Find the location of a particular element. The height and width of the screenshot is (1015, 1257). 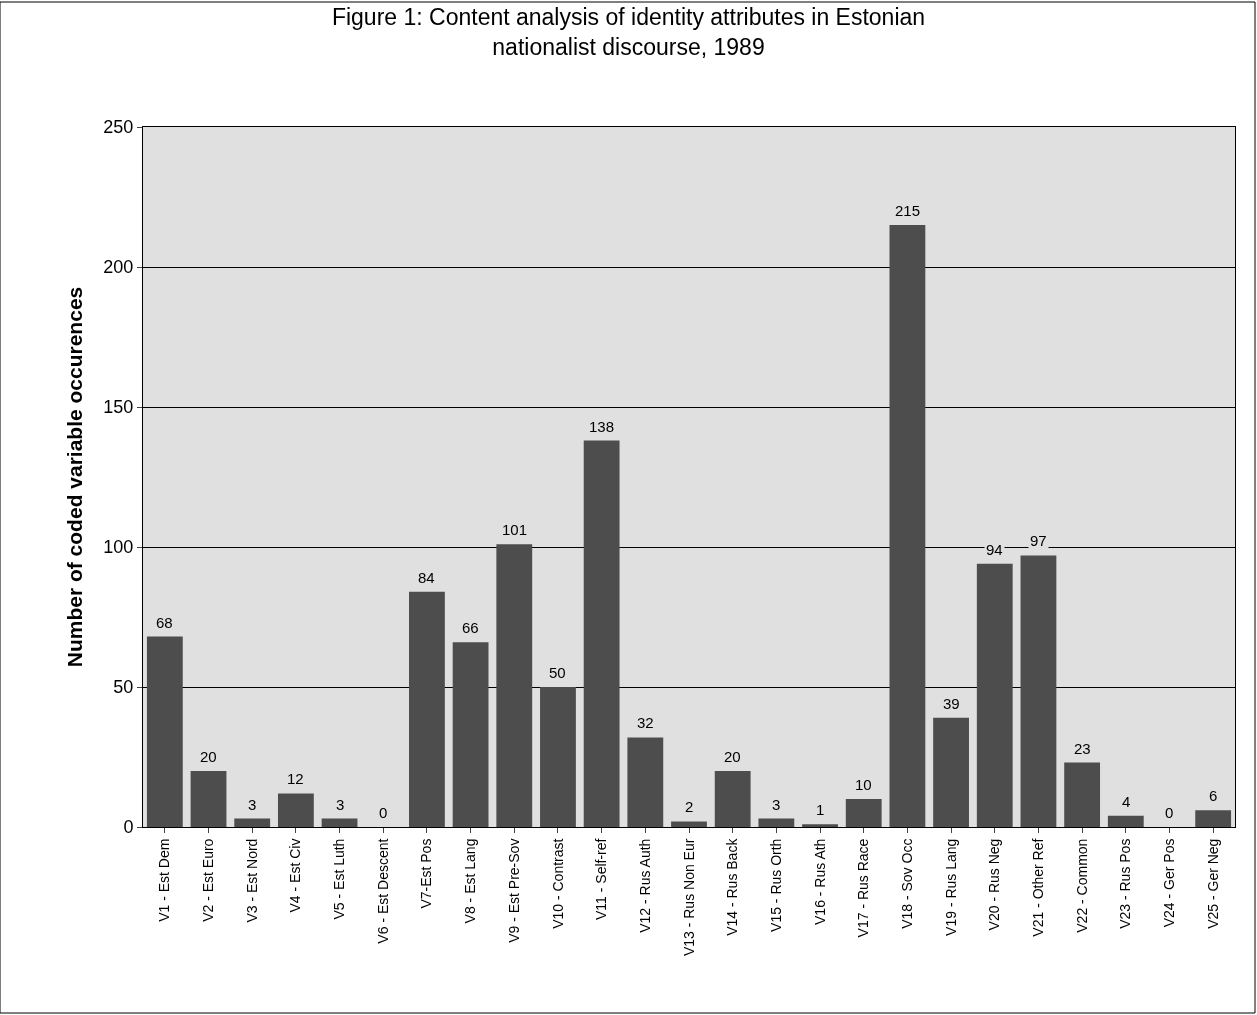

data-label: 1 is located at coordinates (820, 809).